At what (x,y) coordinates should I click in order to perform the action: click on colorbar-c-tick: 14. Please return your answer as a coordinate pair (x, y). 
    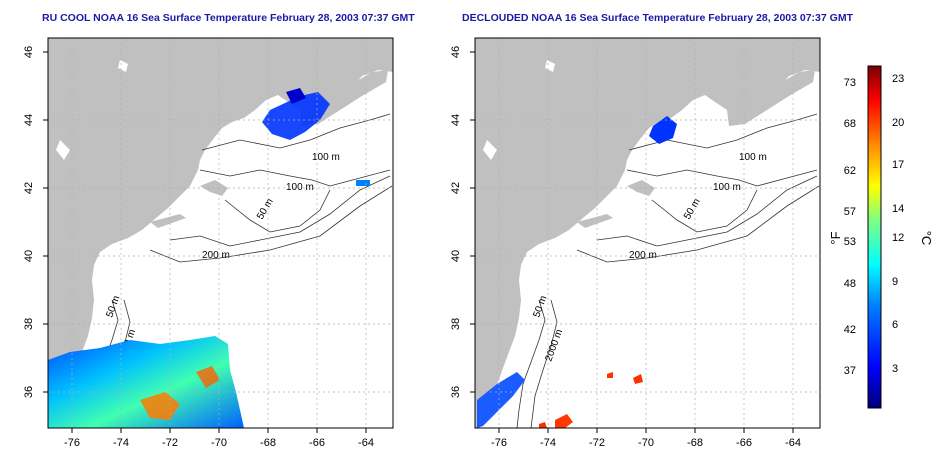
    Looking at the image, I should click on (898, 209).